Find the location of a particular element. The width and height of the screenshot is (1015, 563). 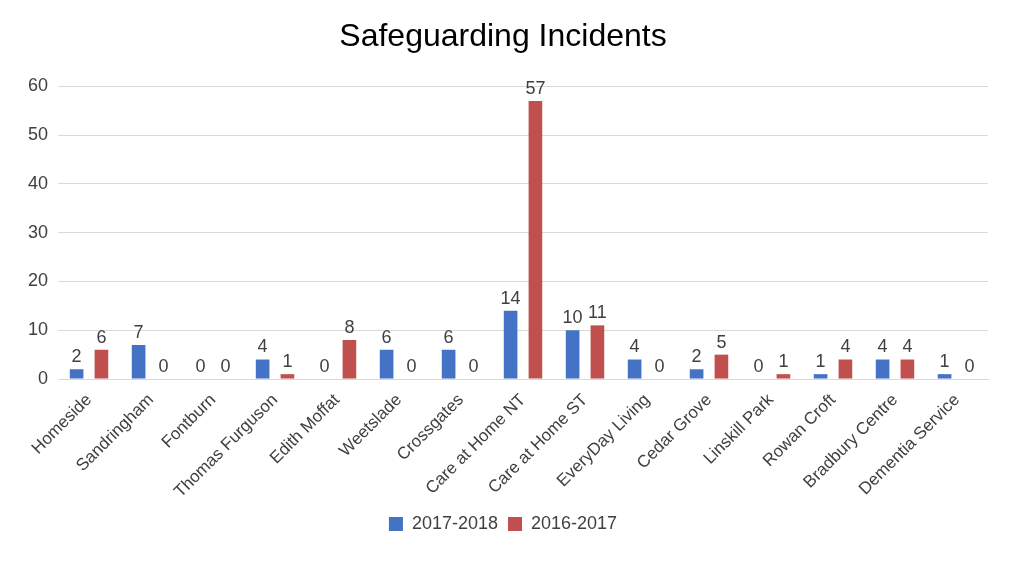

y-tick-label: 60 is located at coordinates (38, 85).